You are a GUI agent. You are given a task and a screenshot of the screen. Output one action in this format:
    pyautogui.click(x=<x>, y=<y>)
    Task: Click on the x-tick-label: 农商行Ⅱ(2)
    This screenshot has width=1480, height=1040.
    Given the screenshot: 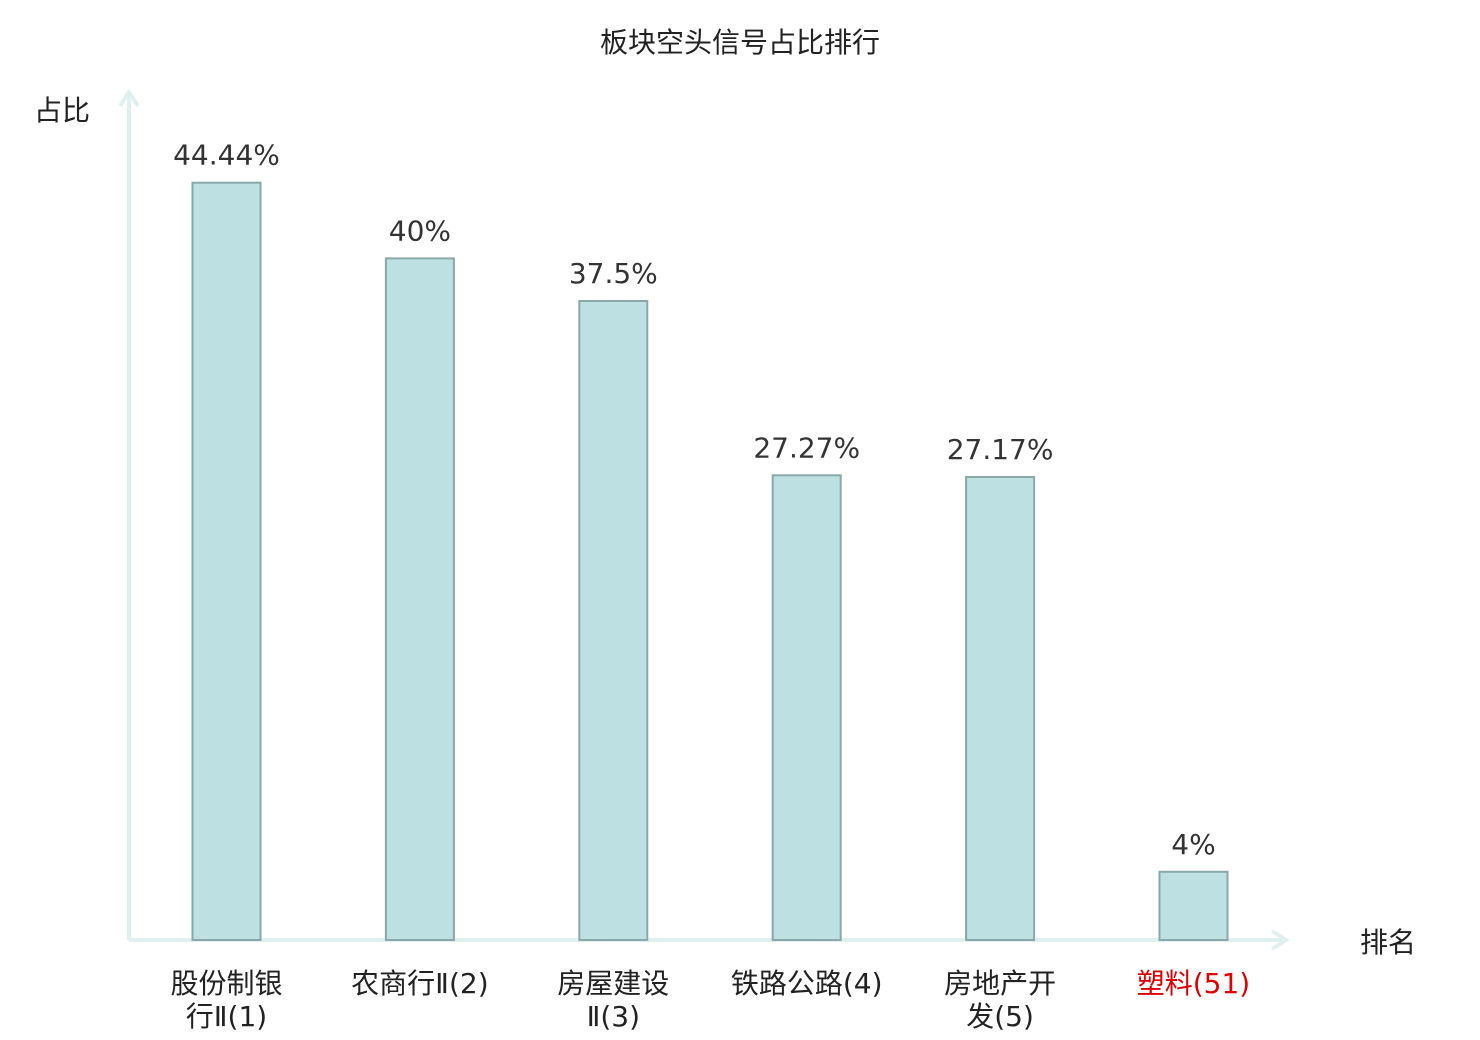 What is the action you would take?
    pyautogui.click(x=419, y=983)
    